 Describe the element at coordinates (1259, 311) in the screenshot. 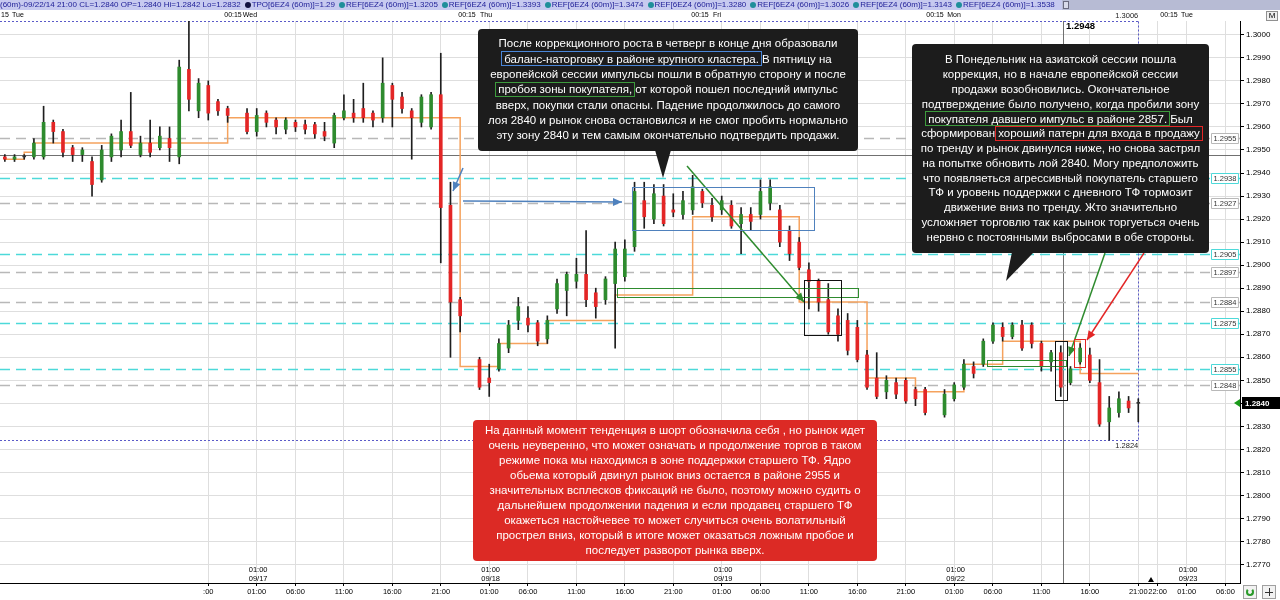

I see `y-tick-label: 1.2880` at that location.